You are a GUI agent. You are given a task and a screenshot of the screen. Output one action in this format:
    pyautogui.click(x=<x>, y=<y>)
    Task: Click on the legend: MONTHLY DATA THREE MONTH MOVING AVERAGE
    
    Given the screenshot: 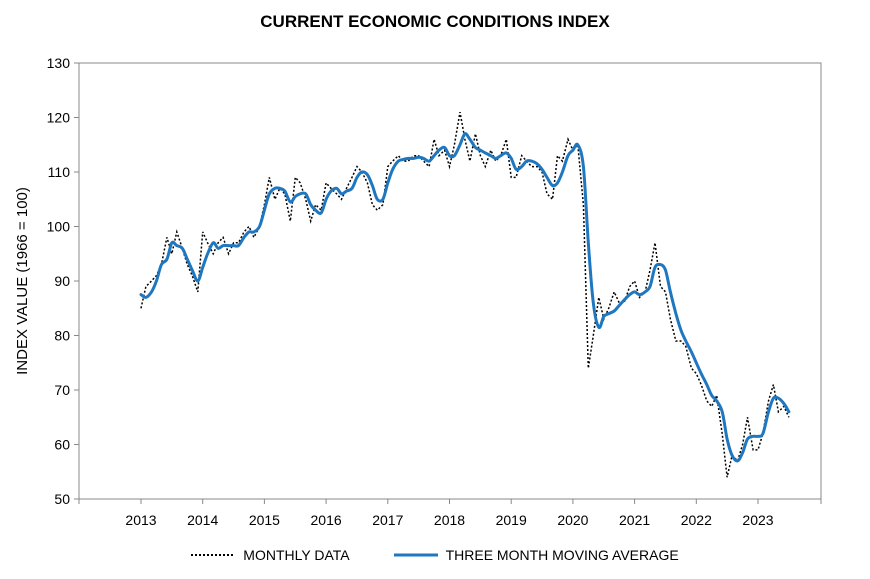 What is the action you would take?
    pyautogui.click(x=435, y=555)
    